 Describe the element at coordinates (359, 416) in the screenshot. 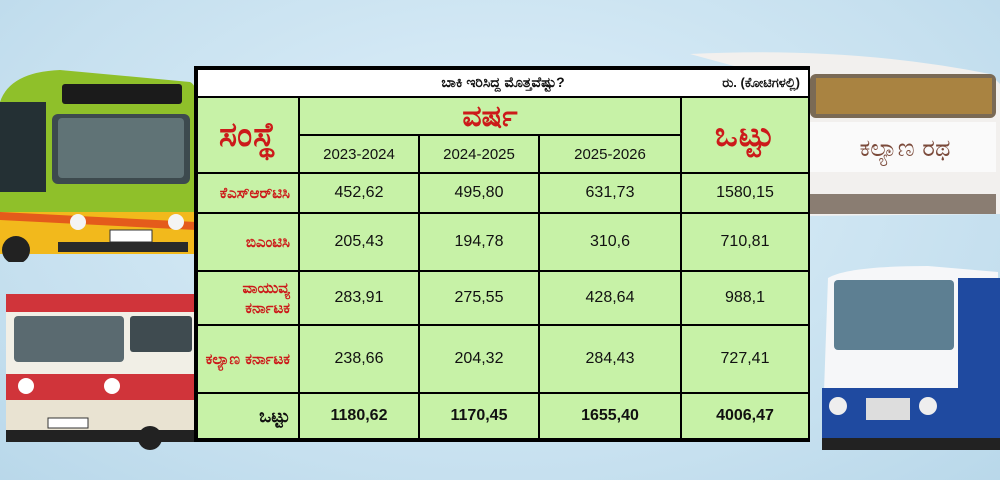

I see `total-value-cell: 1180,62` at that location.